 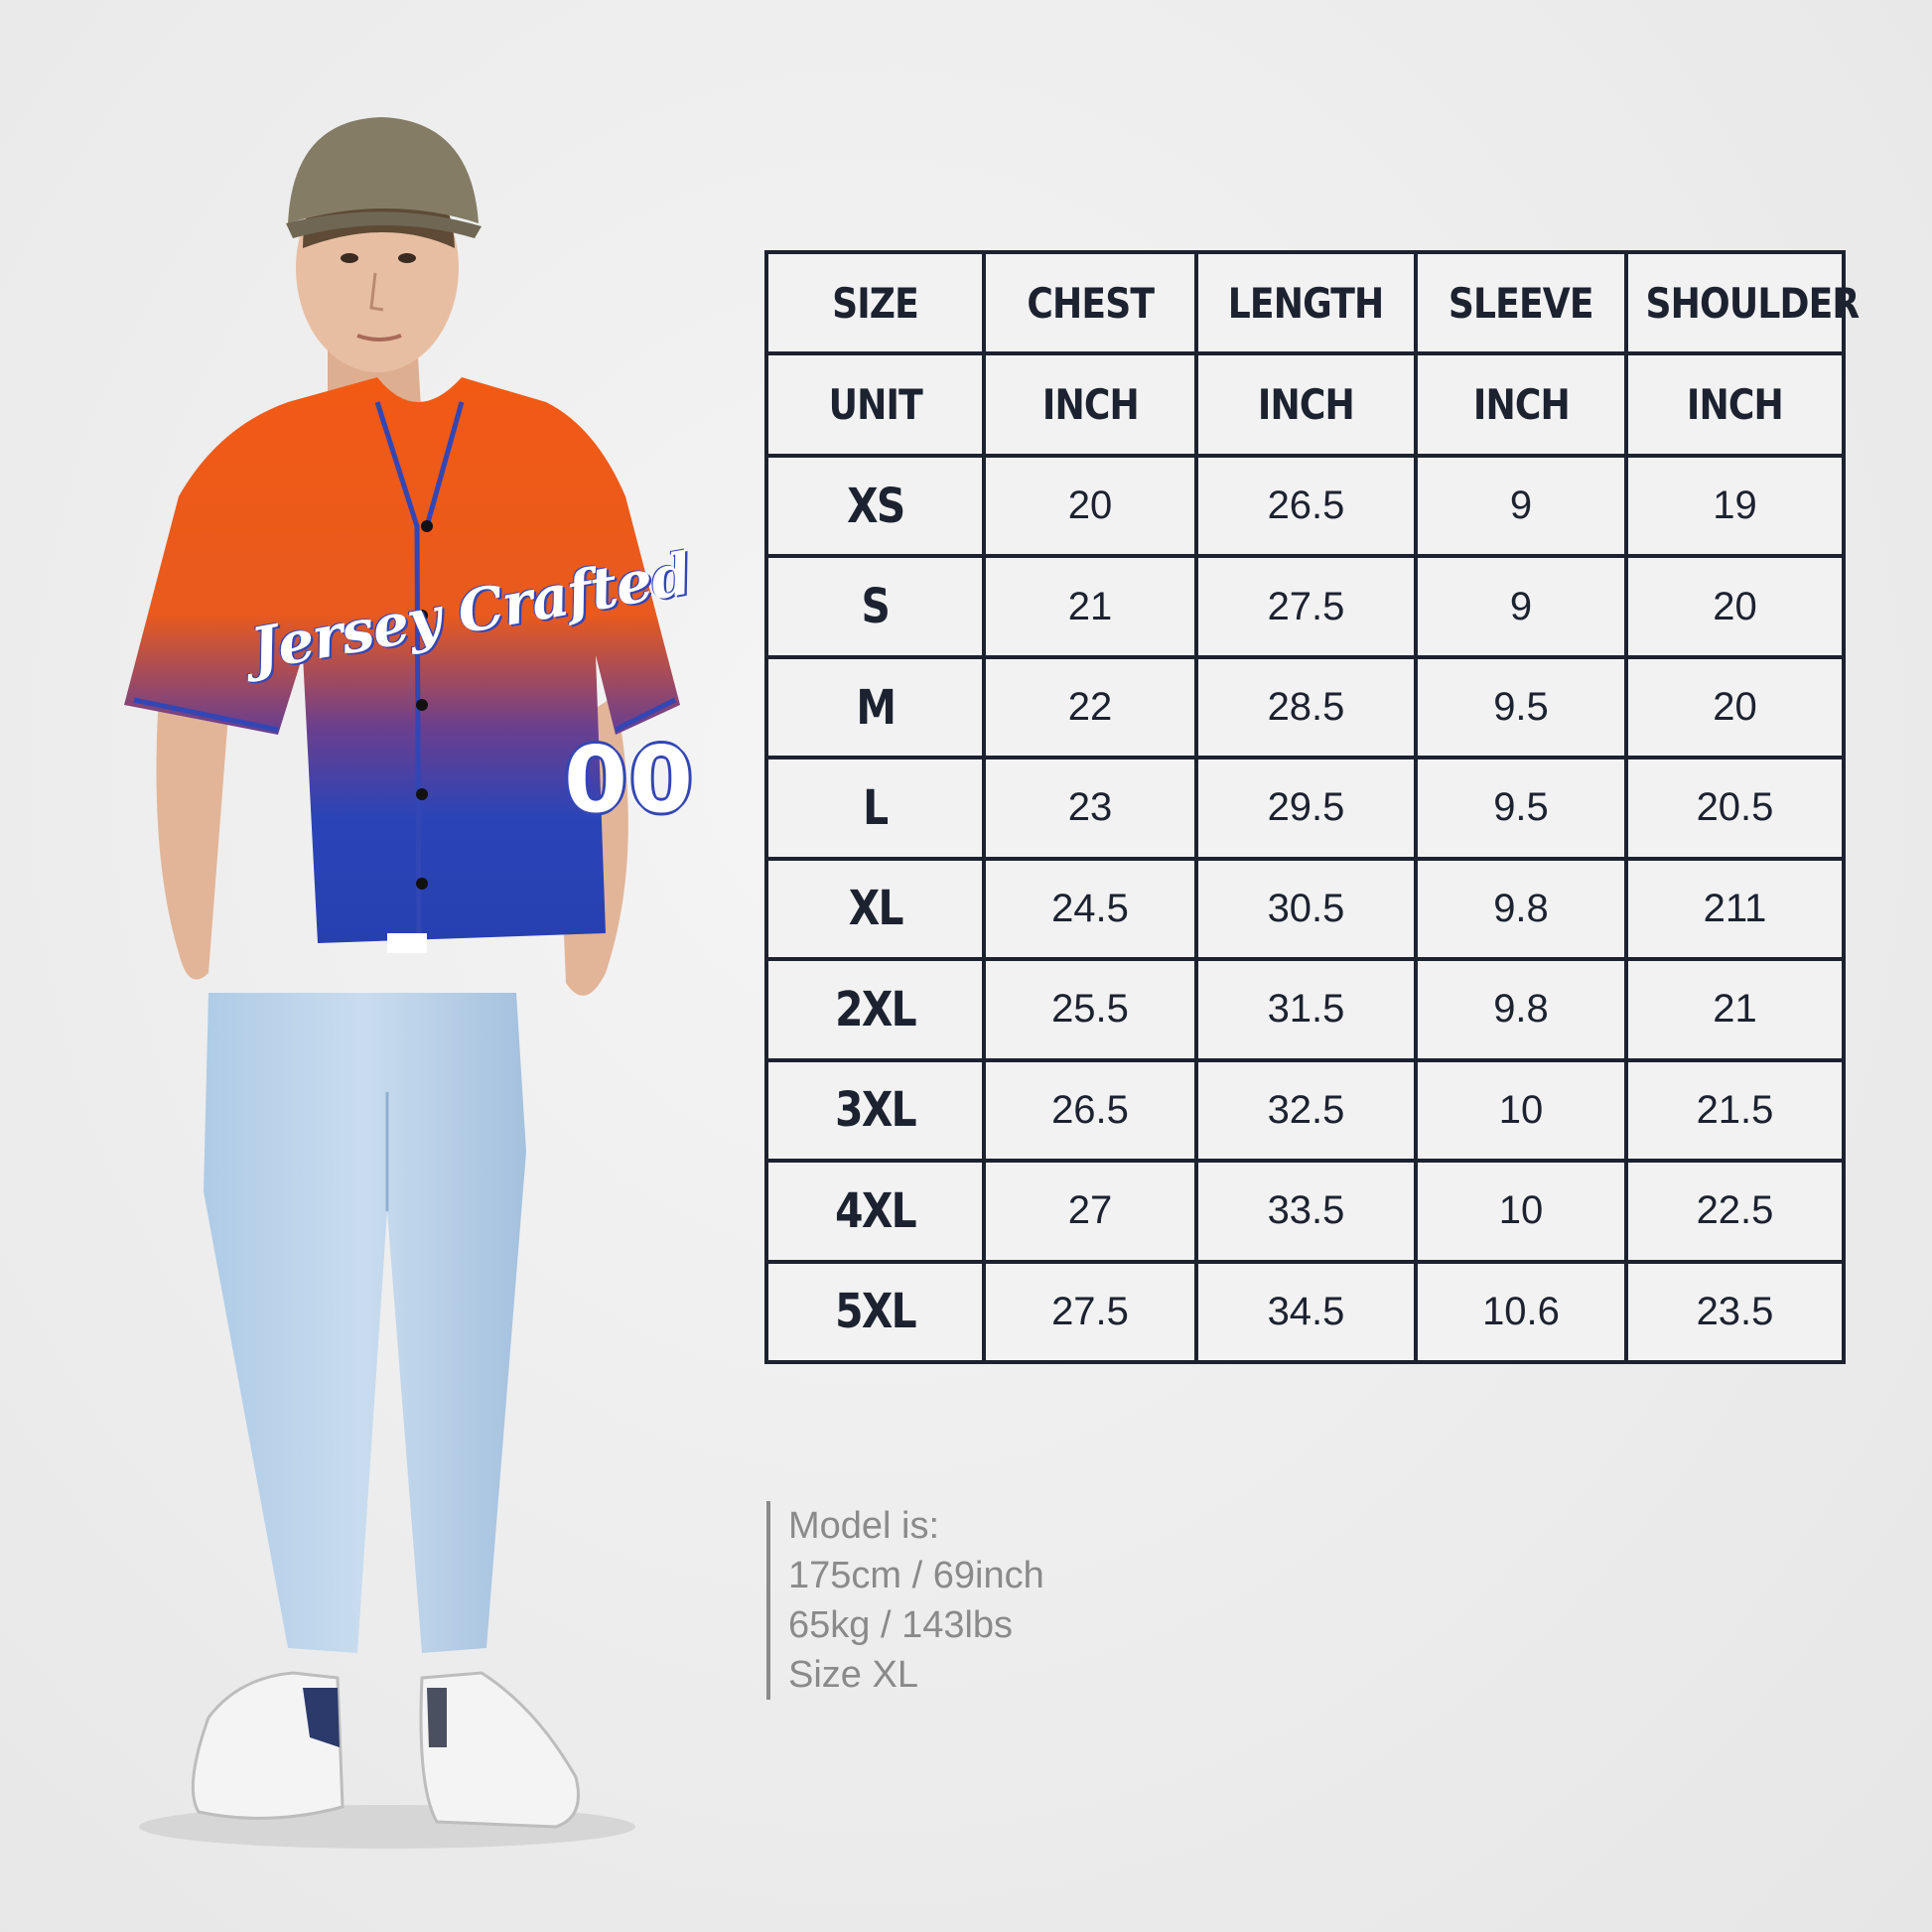 What do you see at coordinates (875, 1312) in the screenshot?
I see `size-cell: 5XL` at bounding box center [875, 1312].